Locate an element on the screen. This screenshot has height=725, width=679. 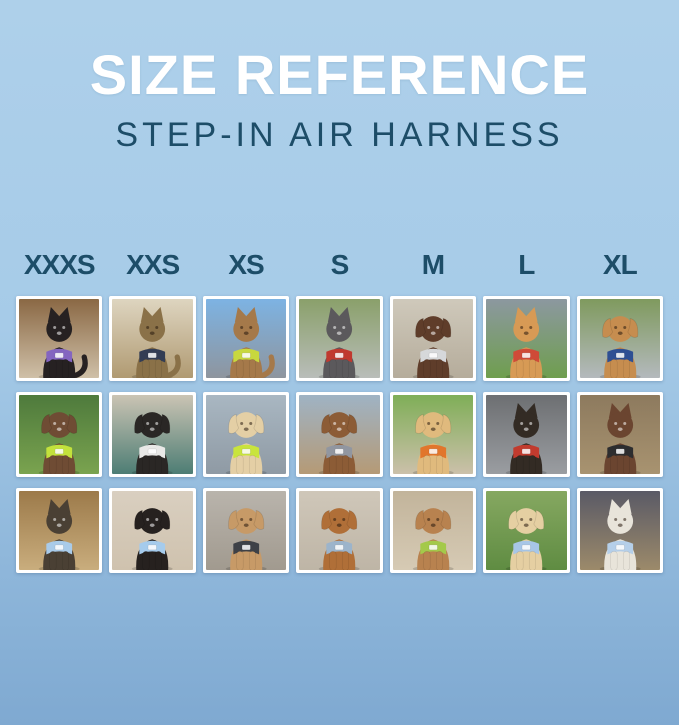
photo-frame-xl-row1 is located at coordinates (619, 339).